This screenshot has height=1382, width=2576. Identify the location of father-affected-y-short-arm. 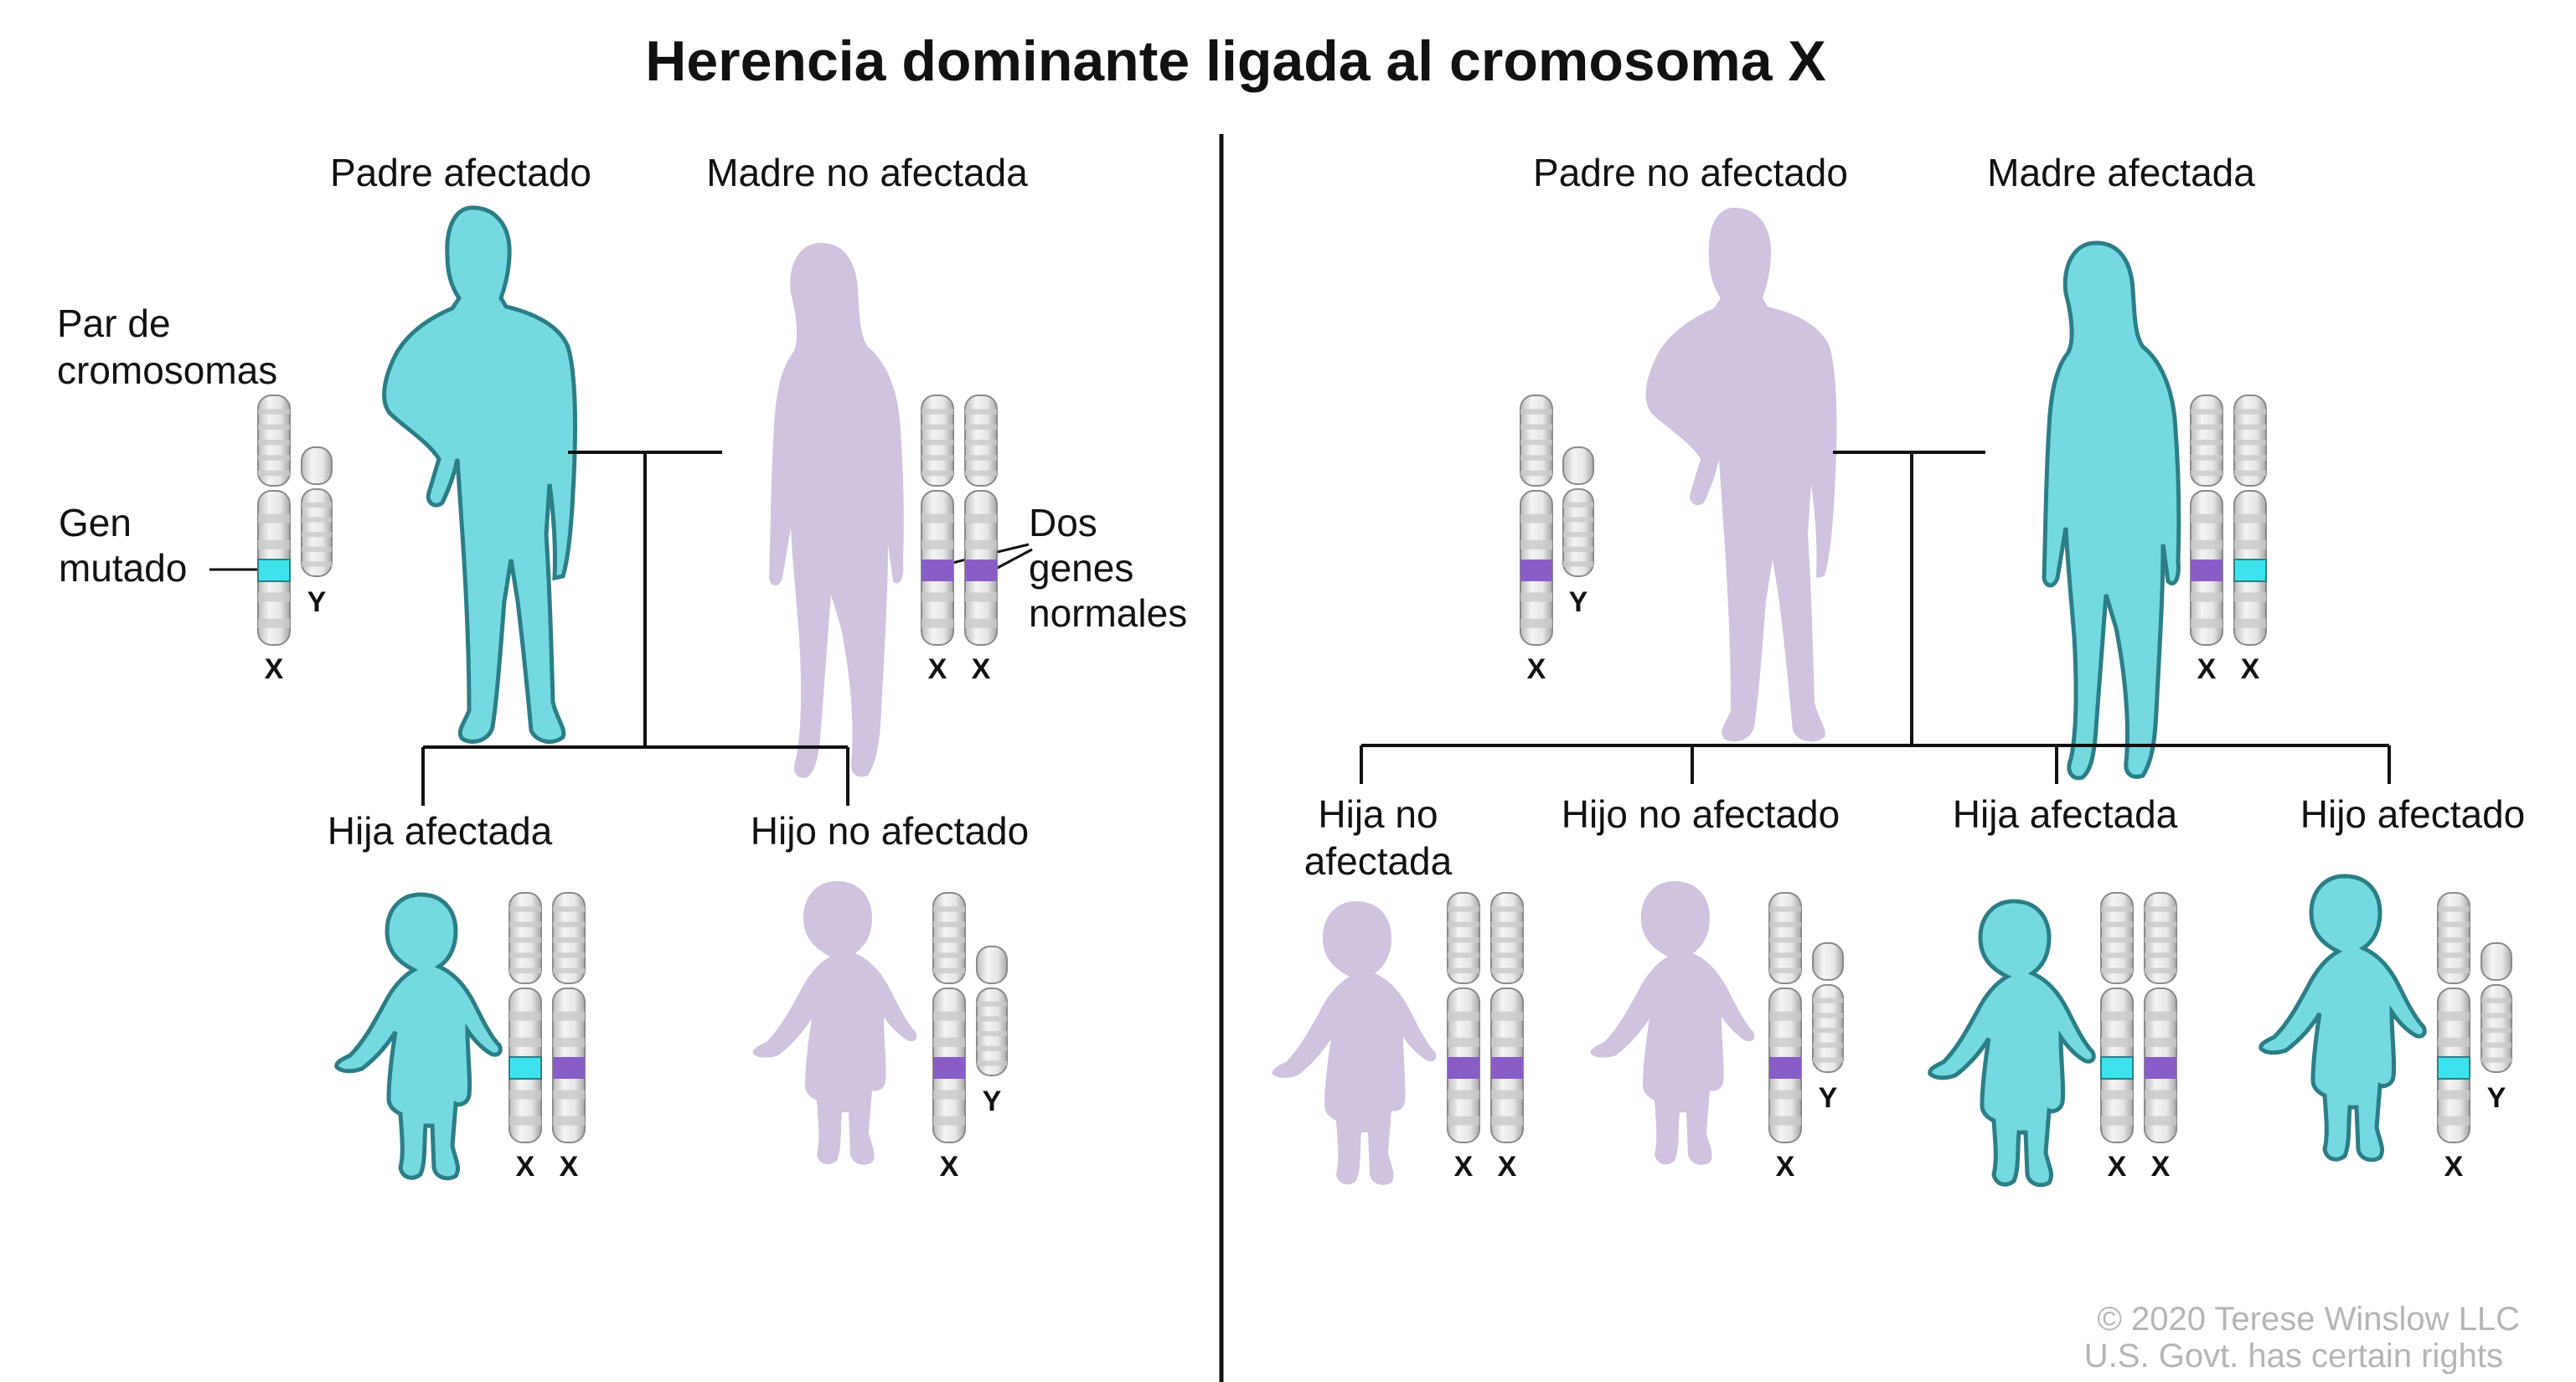
(317, 465).